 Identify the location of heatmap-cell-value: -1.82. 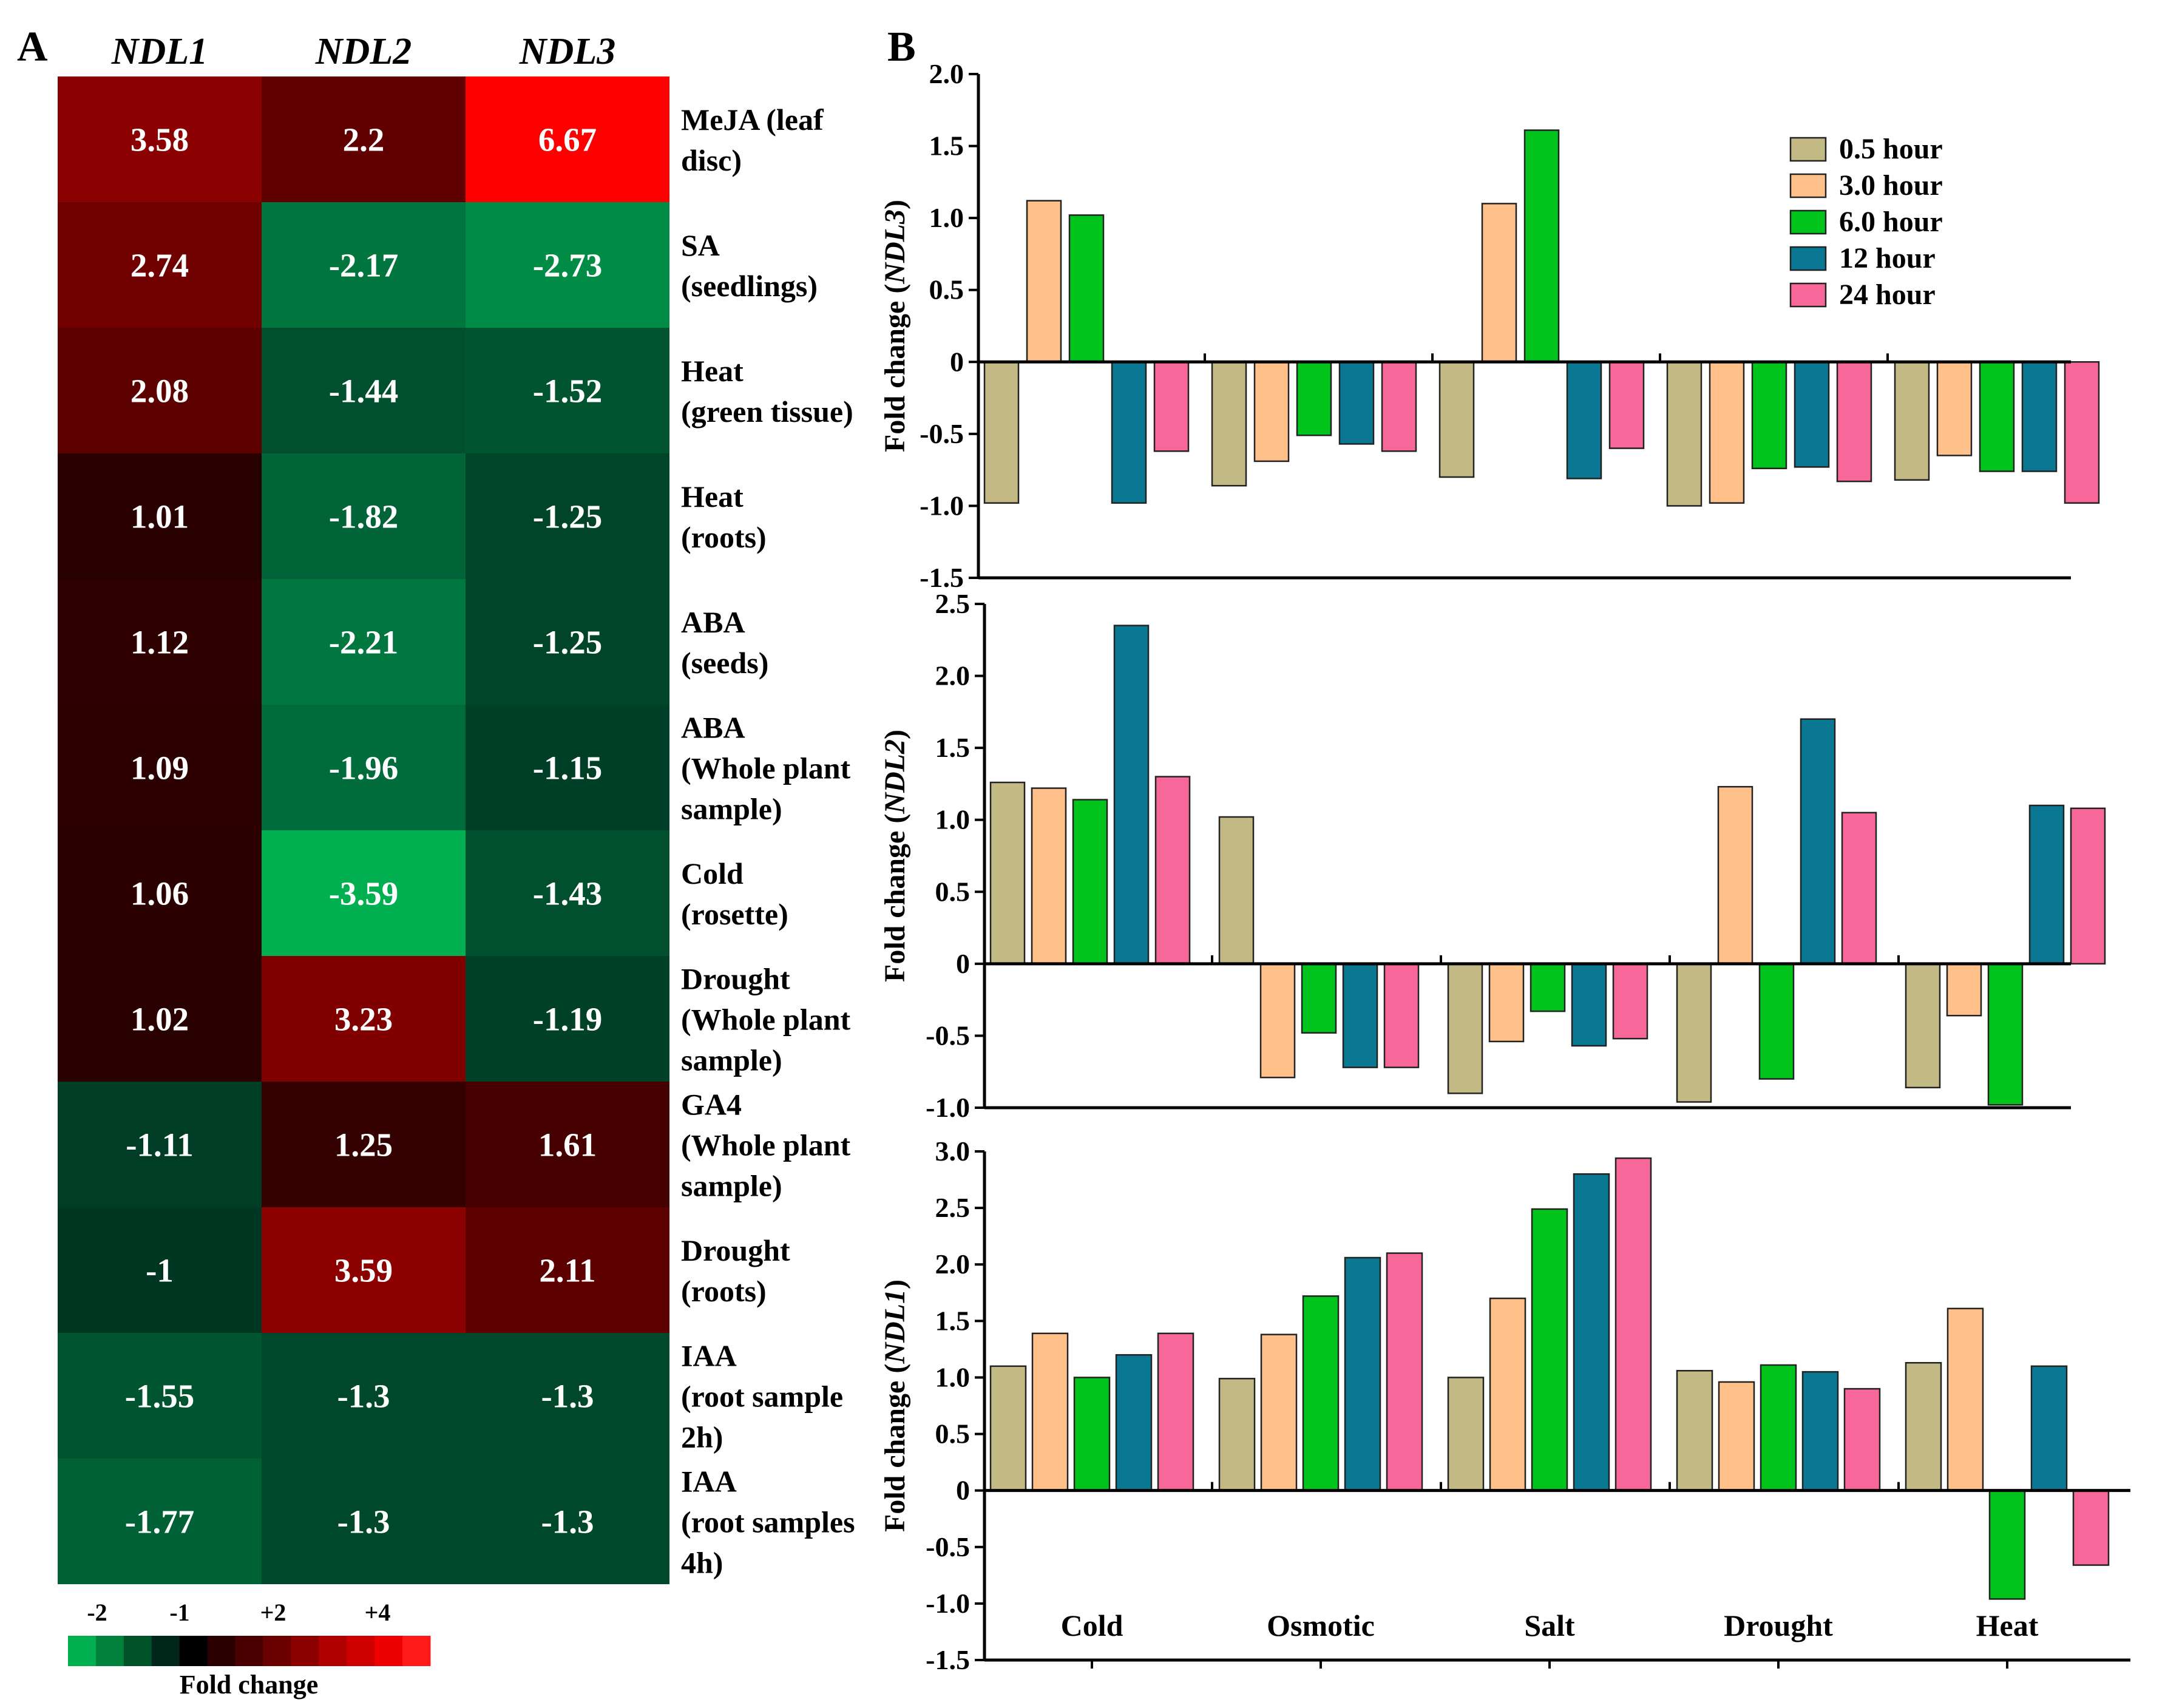
(364, 516).